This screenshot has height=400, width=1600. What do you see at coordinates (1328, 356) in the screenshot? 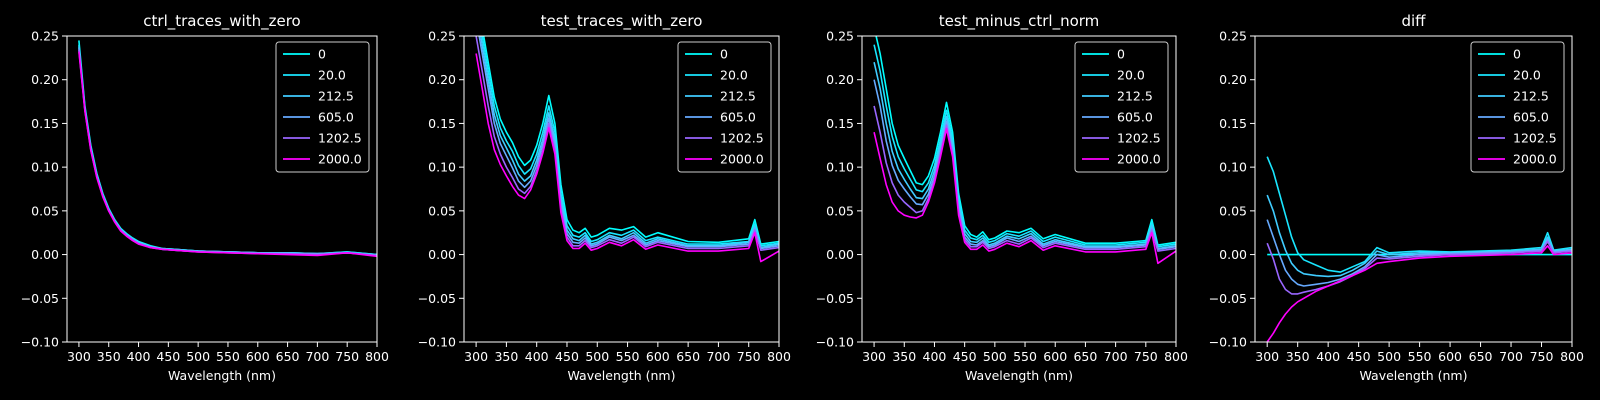
I see `x-tick-label: 400` at bounding box center [1328, 356].